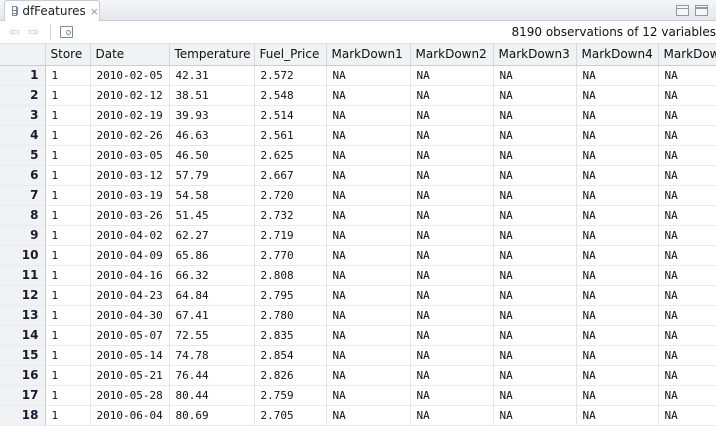  Describe the element at coordinates (358, 415) in the screenshot. I see `table-row: 18 1 2010-06-04 80.69 2.705 NA NA NA NA NA` at that location.